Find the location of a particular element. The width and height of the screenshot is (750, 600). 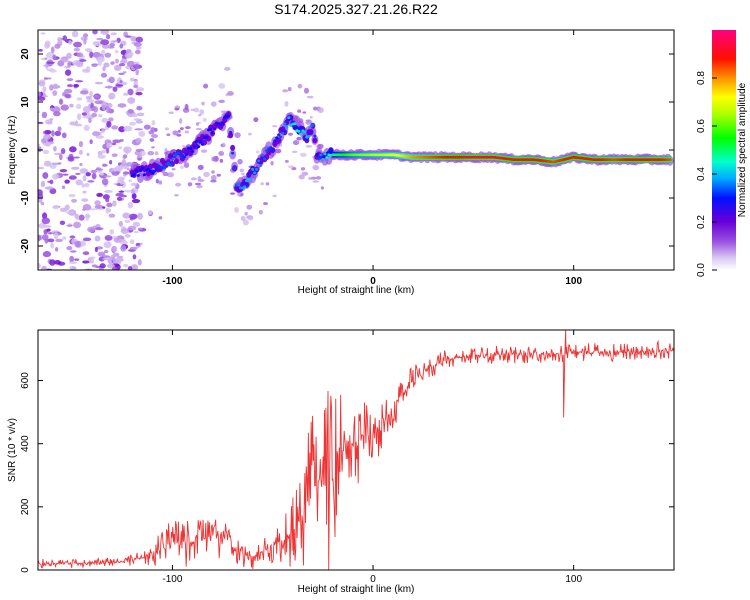

colorbar-tick-label: 0.2 is located at coordinates (701, 222).